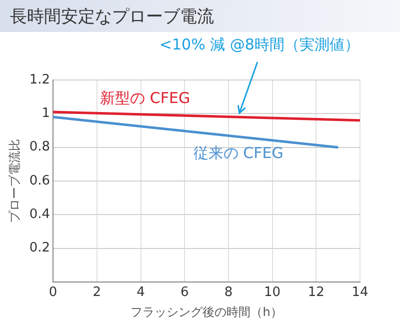 The image size is (400, 322). What do you see at coordinates (39, 248) in the screenshot?
I see `y-tick-label: 0.2` at bounding box center [39, 248].